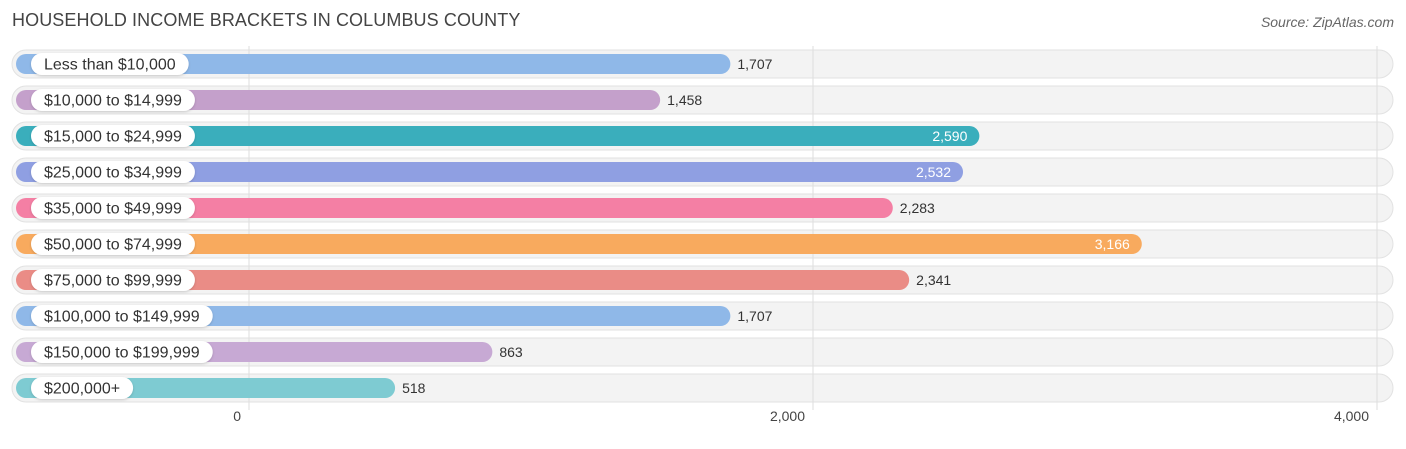 This screenshot has width=1406, height=449. I want to click on value-label: 2,283, so click(917, 208).